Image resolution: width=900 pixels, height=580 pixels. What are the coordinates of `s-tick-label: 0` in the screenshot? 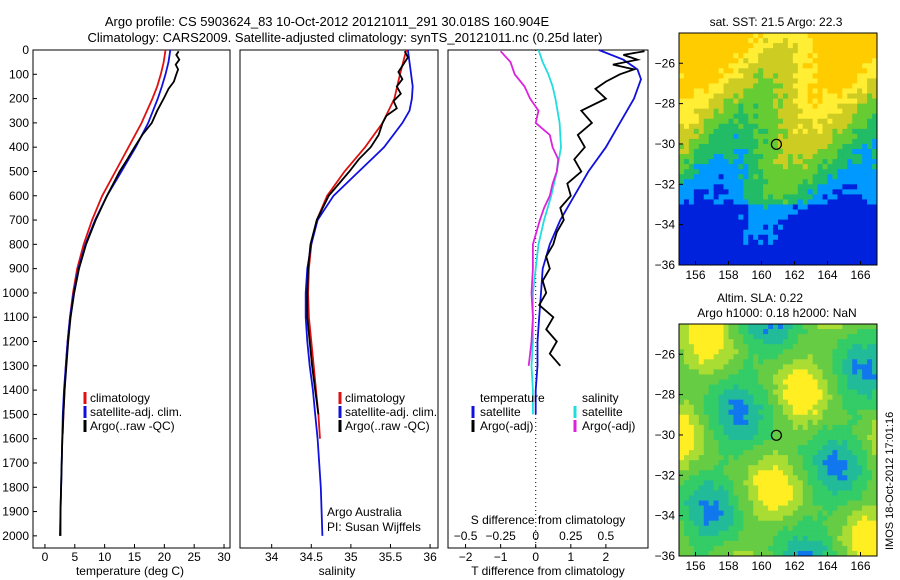 It's located at (535, 536).